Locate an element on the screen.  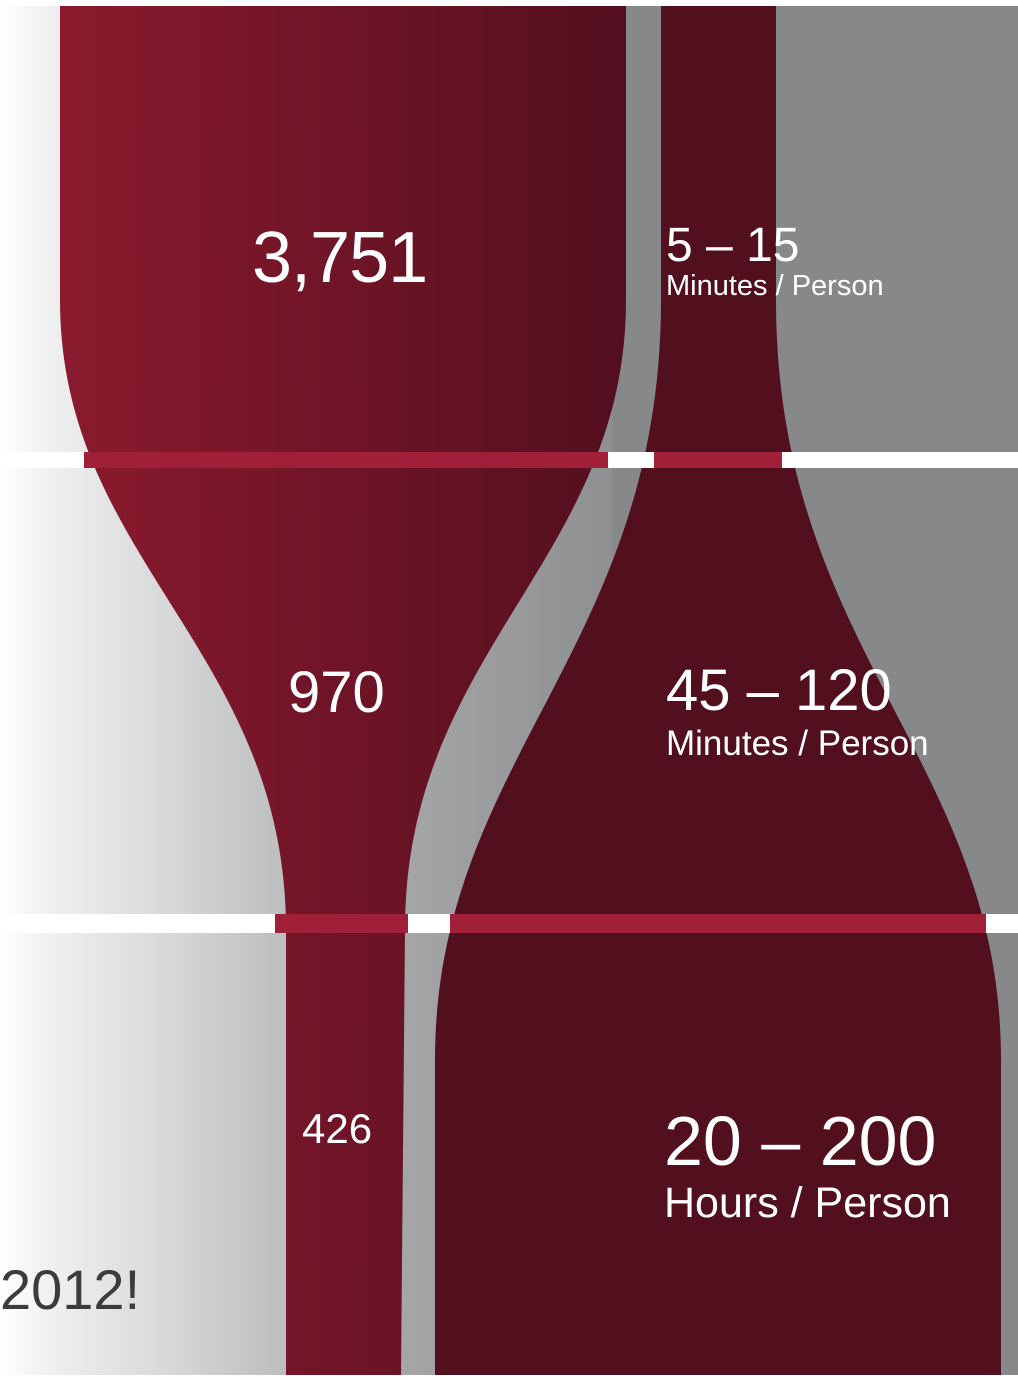
tier-1-time-unit: Minutes / Person is located at coordinates (775, 286).